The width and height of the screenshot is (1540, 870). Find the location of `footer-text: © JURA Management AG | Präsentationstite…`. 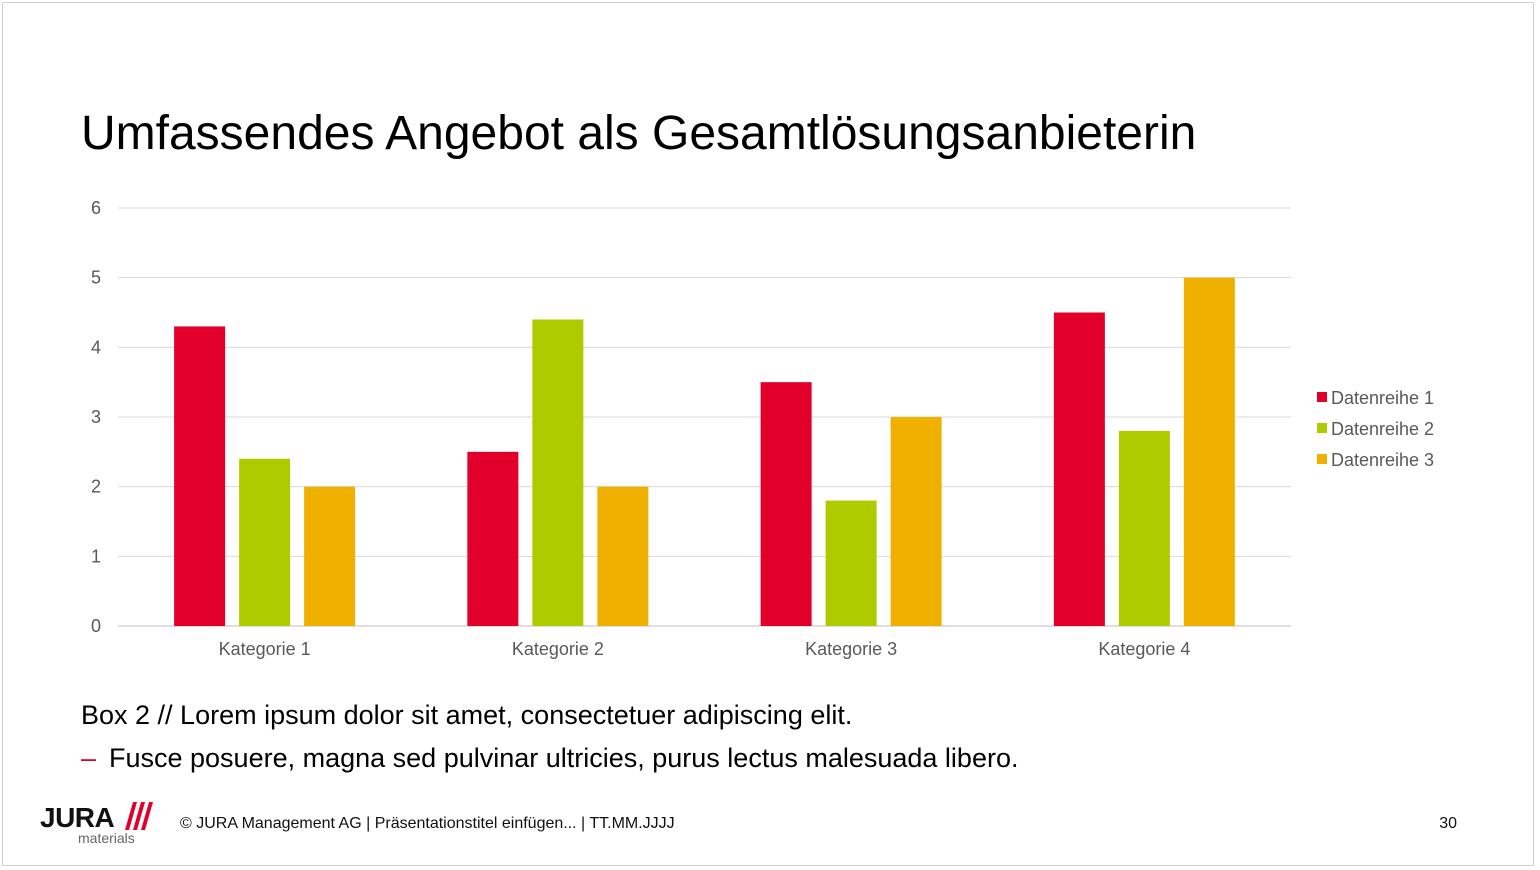

footer-text: © JURA Management AG | Präsentationstite… is located at coordinates (427, 823).